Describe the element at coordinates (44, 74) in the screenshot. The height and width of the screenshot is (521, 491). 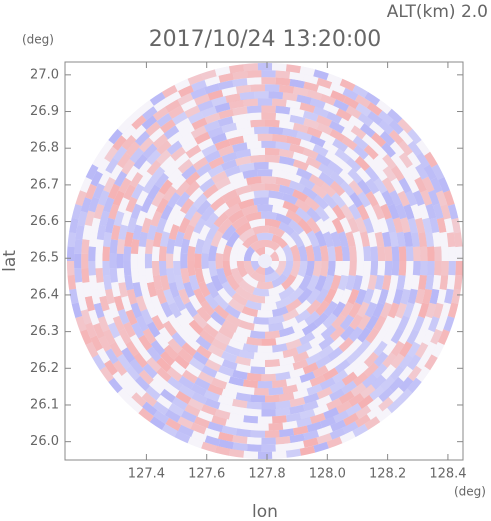
I see `y-tick-label: 27.0` at that location.